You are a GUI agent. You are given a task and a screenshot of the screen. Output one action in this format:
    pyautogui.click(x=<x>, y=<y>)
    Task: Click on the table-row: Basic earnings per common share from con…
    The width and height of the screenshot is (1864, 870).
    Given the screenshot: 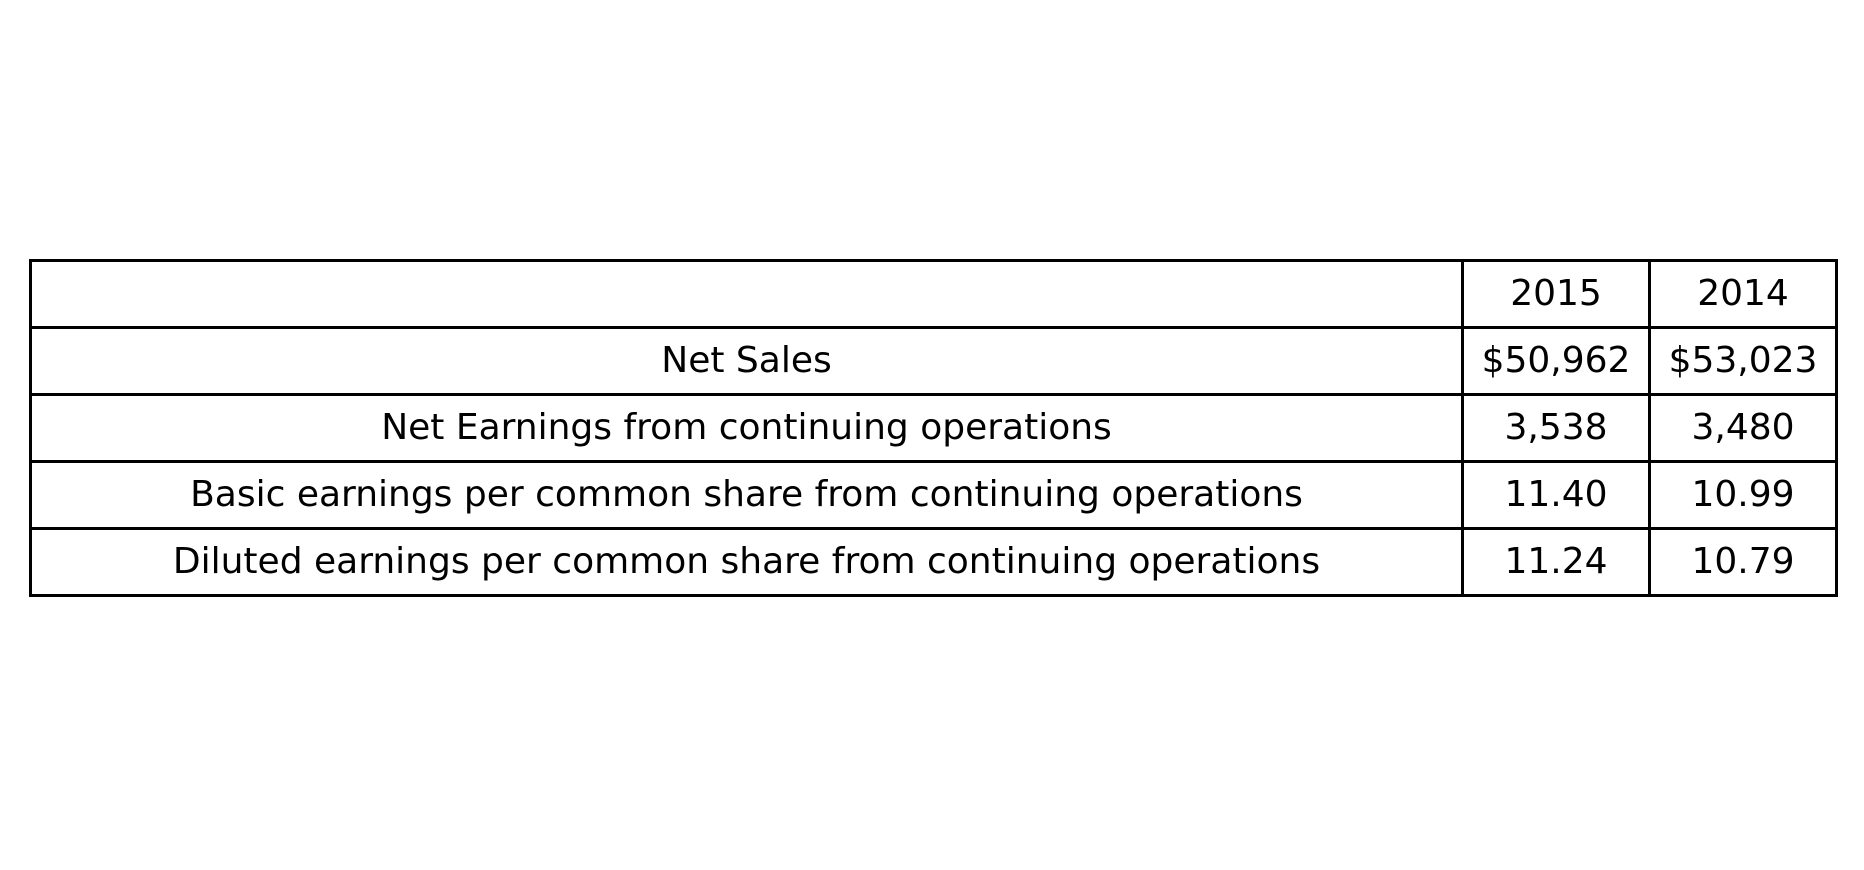 What is the action you would take?
    pyautogui.click(x=933, y=495)
    